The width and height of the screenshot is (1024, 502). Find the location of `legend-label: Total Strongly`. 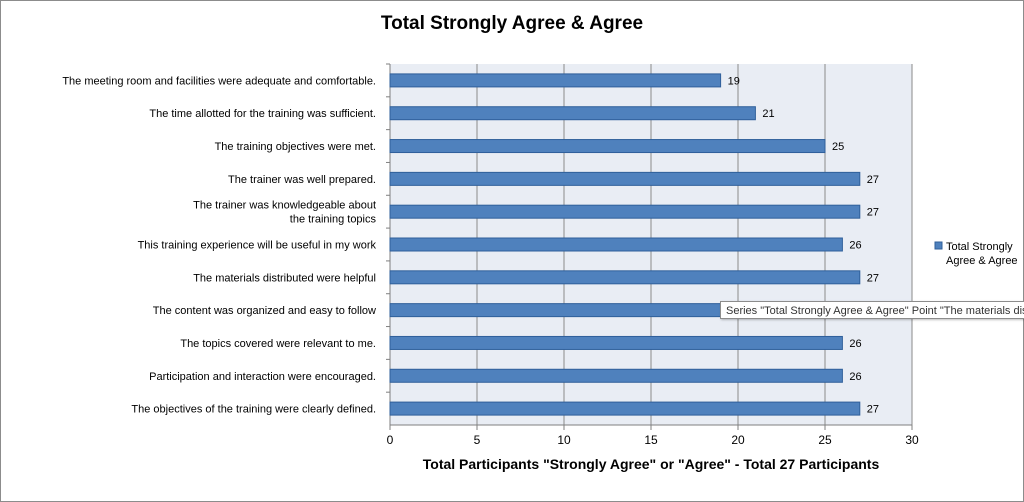

legend-label: Total Strongly is located at coordinates (979, 247).